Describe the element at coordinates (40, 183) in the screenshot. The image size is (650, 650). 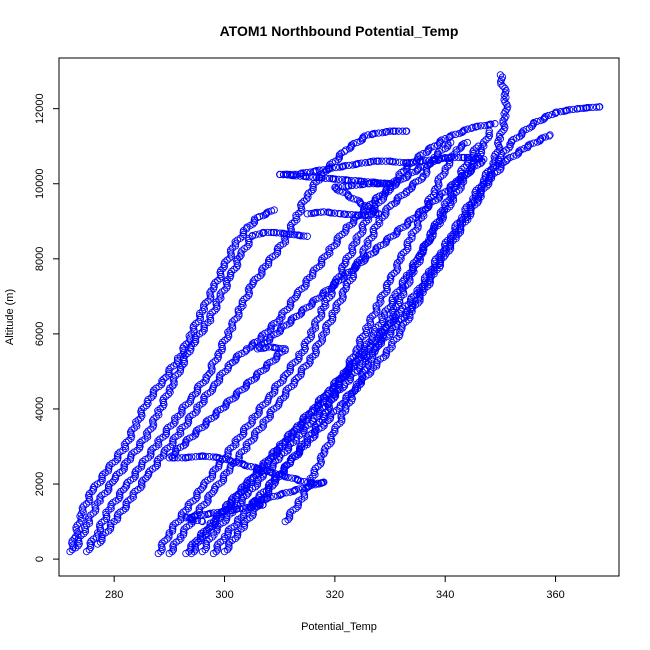
I see `y-tick-label: 10000` at that location.